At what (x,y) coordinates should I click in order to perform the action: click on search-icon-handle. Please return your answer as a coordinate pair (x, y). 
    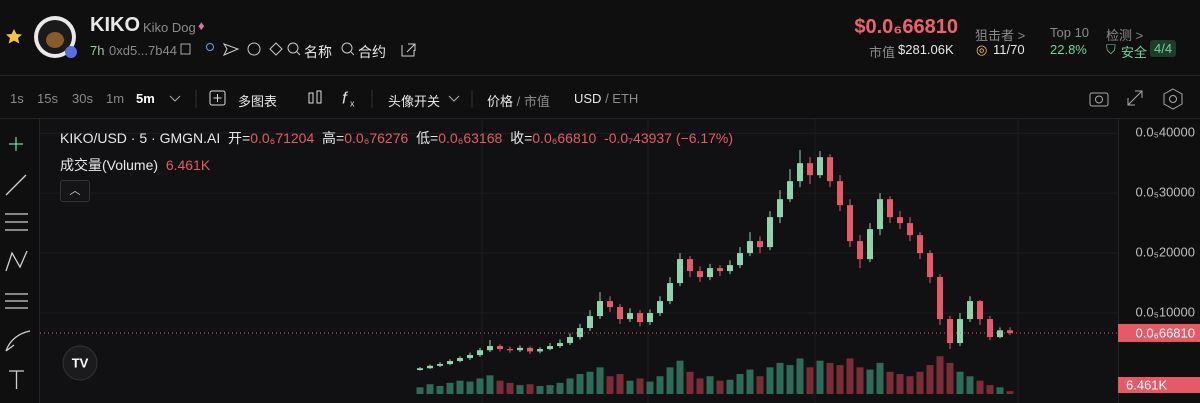
    Looking at the image, I should click on (298, 53).